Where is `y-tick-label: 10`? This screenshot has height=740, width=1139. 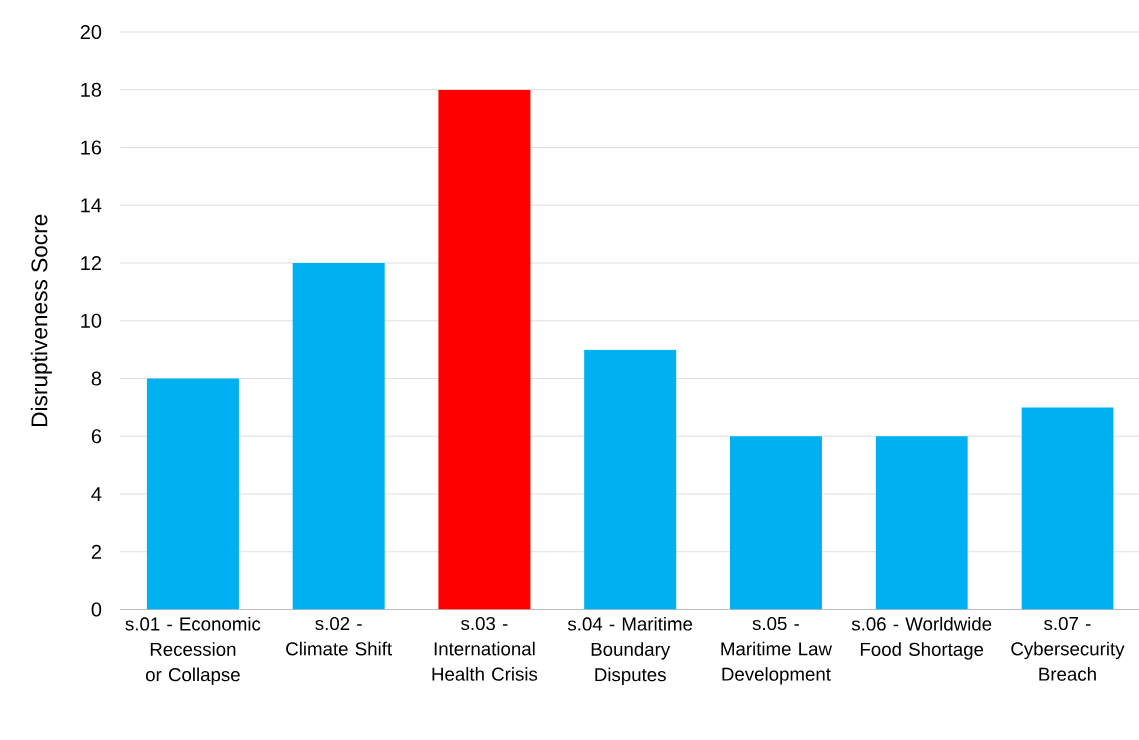
y-tick-label: 10 is located at coordinates (91, 320).